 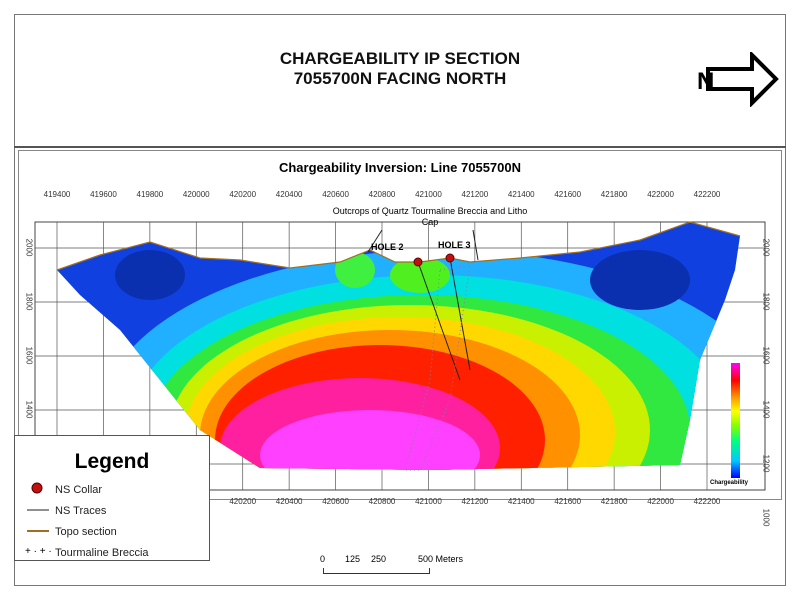 I want to click on scale-label: 125, so click(x=353, y=559).